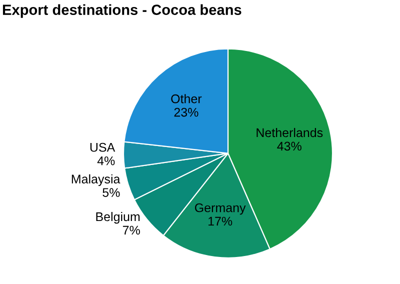 The height and width of the screenshot is (284, 400). What do you see at coordinates (186, 99) in the screenshot?
I see `slice-label: Other` at bounding box center [186, 99].